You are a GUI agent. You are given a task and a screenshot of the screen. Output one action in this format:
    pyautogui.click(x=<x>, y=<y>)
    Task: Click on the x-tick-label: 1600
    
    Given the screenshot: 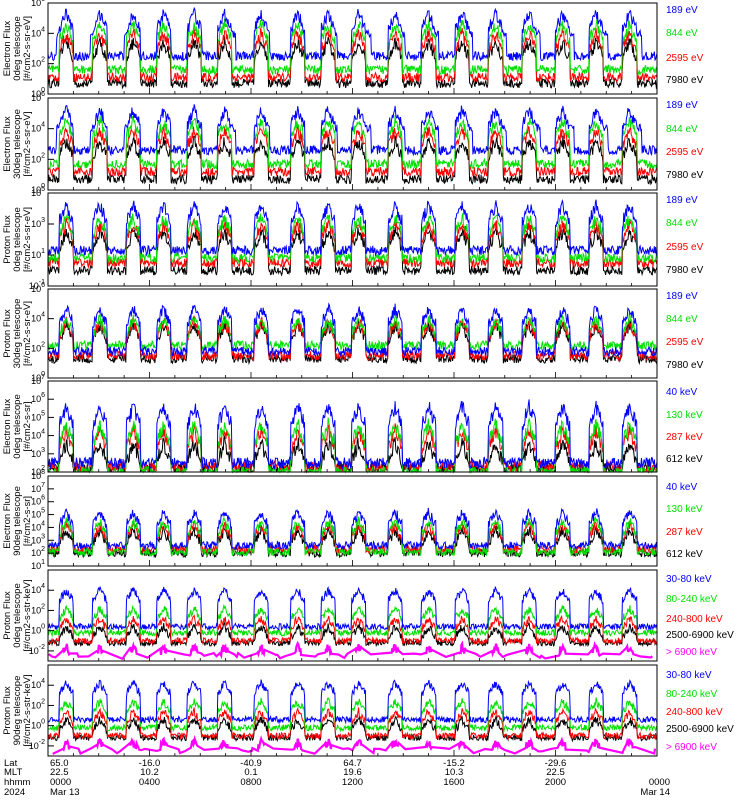 What is the action you would take?
    pyautogui.click(x=453, y=782)
    